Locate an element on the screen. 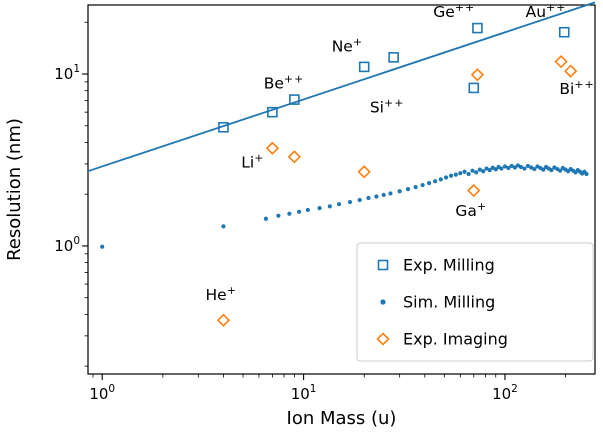  annotation-Li: Li+ is located at coordinates (252, 162).